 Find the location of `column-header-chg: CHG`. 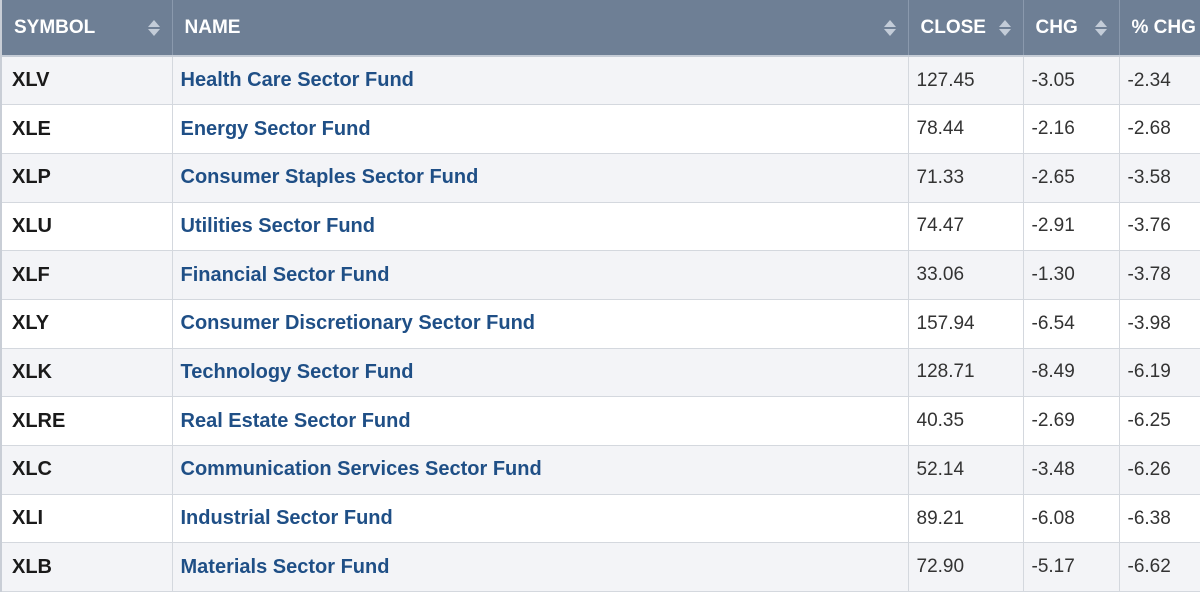

column-header-chg: CHG is located at coordinates (1071, 28).